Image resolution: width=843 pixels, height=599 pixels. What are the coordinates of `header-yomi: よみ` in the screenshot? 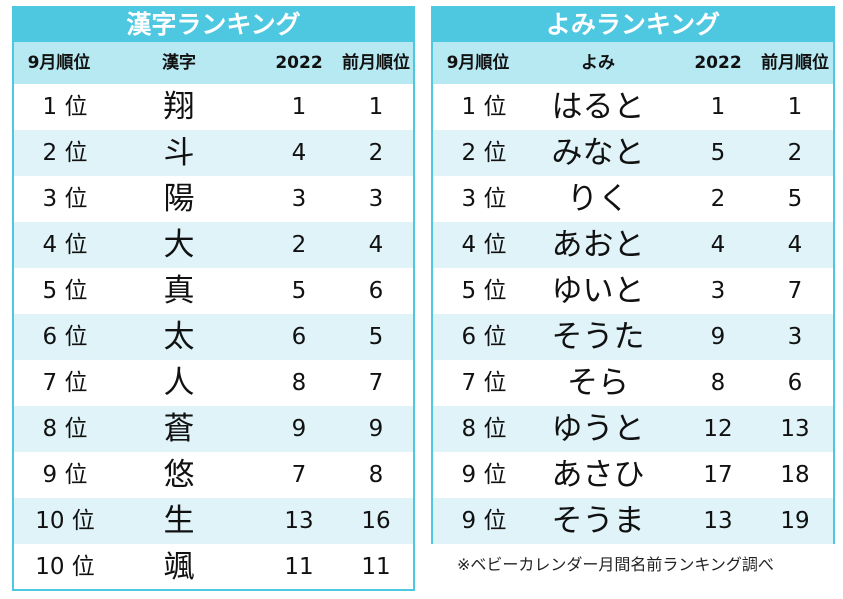 It's located at (598, 63).